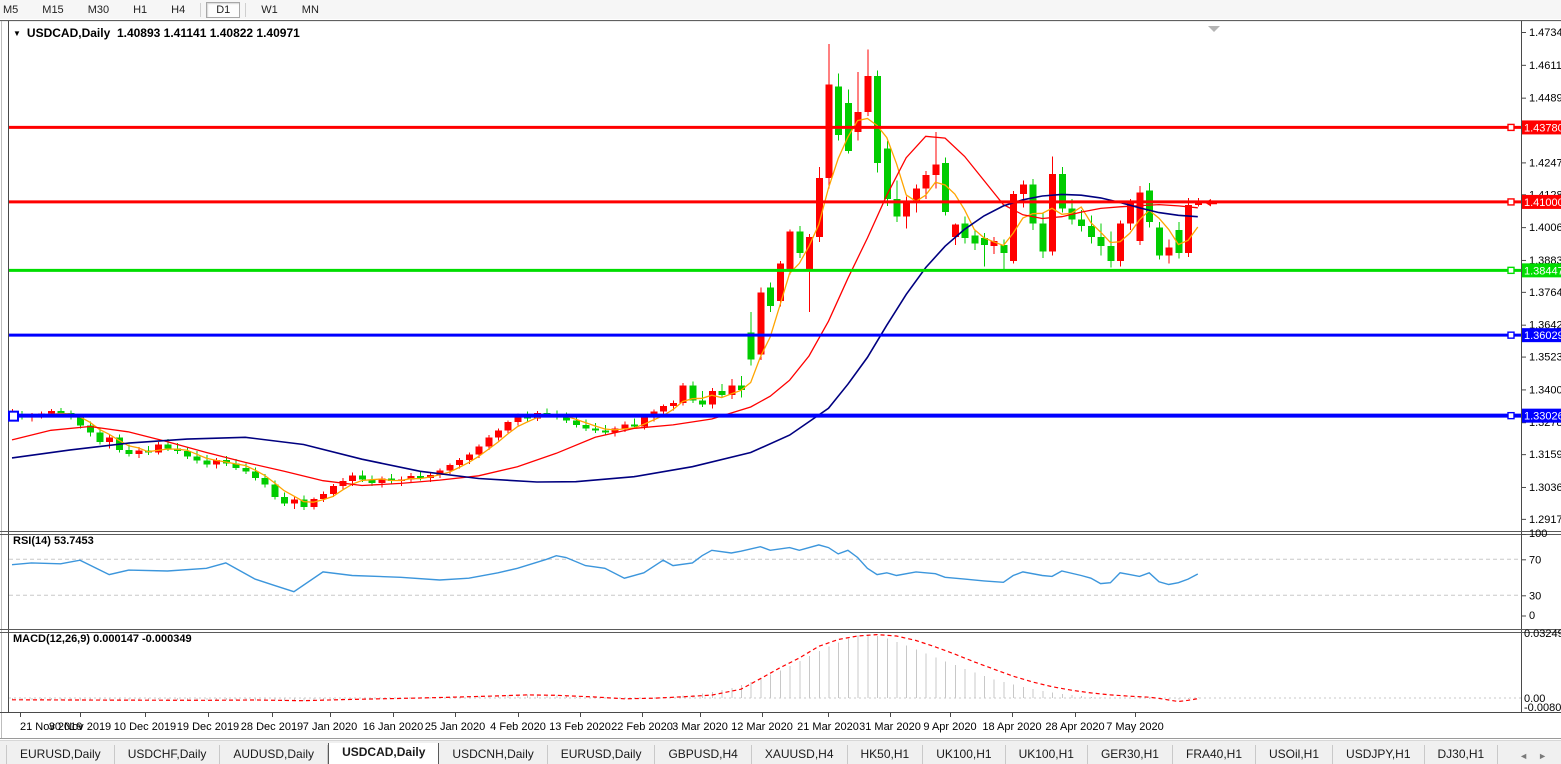 The width and height of the screenshot is (1561, 764). Describe the element at coordinates (330, 727) in the screenshot. I see `date-axis-tick: 7 Jan 2020` at that location.